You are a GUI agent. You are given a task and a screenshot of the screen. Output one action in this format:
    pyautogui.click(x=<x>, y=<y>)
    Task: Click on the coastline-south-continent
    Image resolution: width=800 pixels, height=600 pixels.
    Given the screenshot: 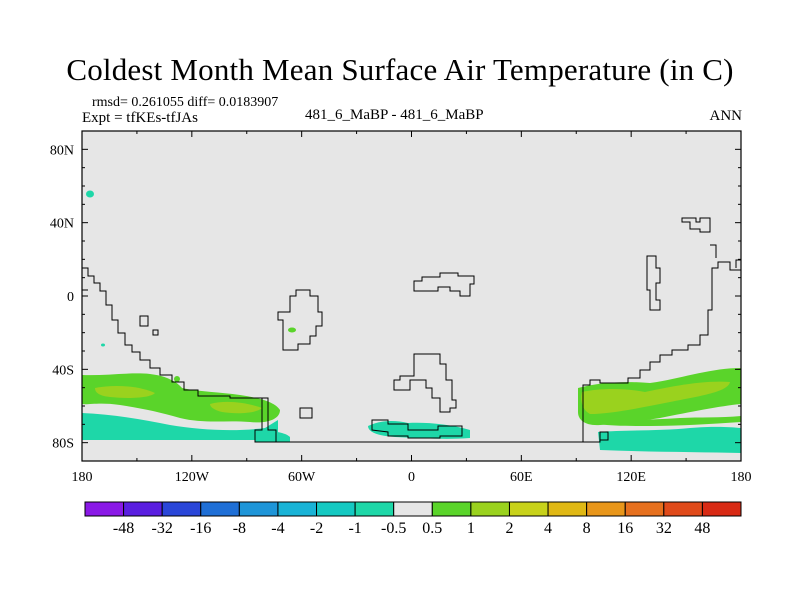 What is the action you would take?
    pyautogui.click(x=425, y=383)
    